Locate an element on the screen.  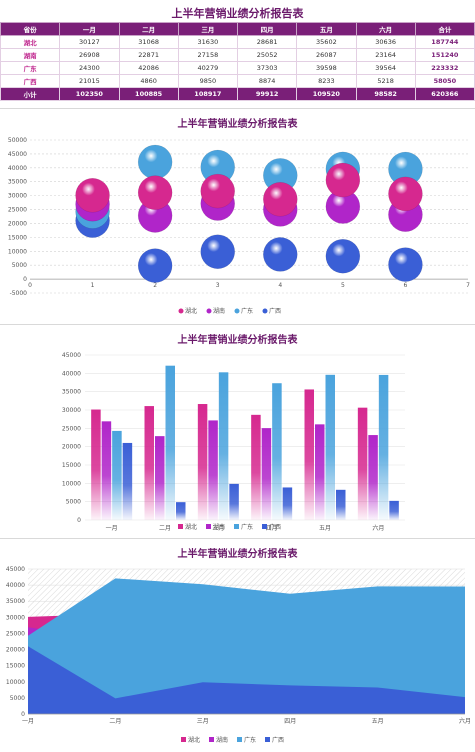
table-header-row: 省份 一月 二月 三月 四月 五月 六月 合计 is located at coordinates (237, 29).